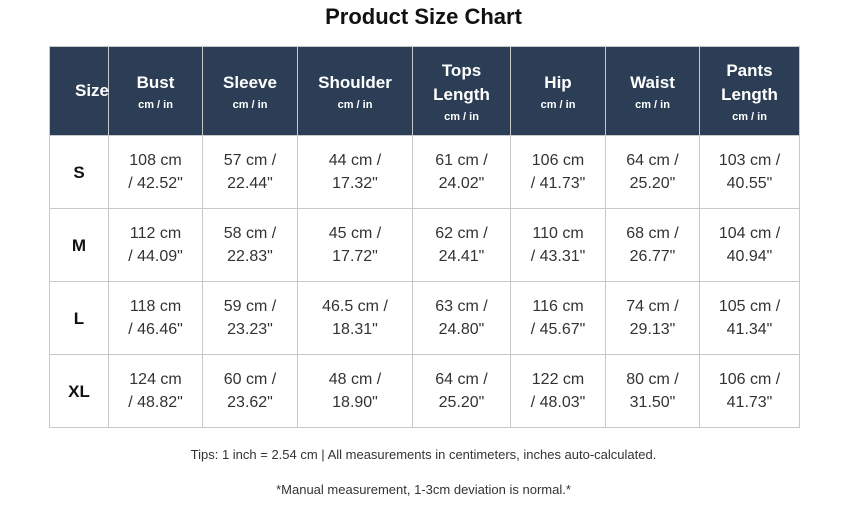  I want to click on cell: 59 cm / 23.23", so click(250, 318).